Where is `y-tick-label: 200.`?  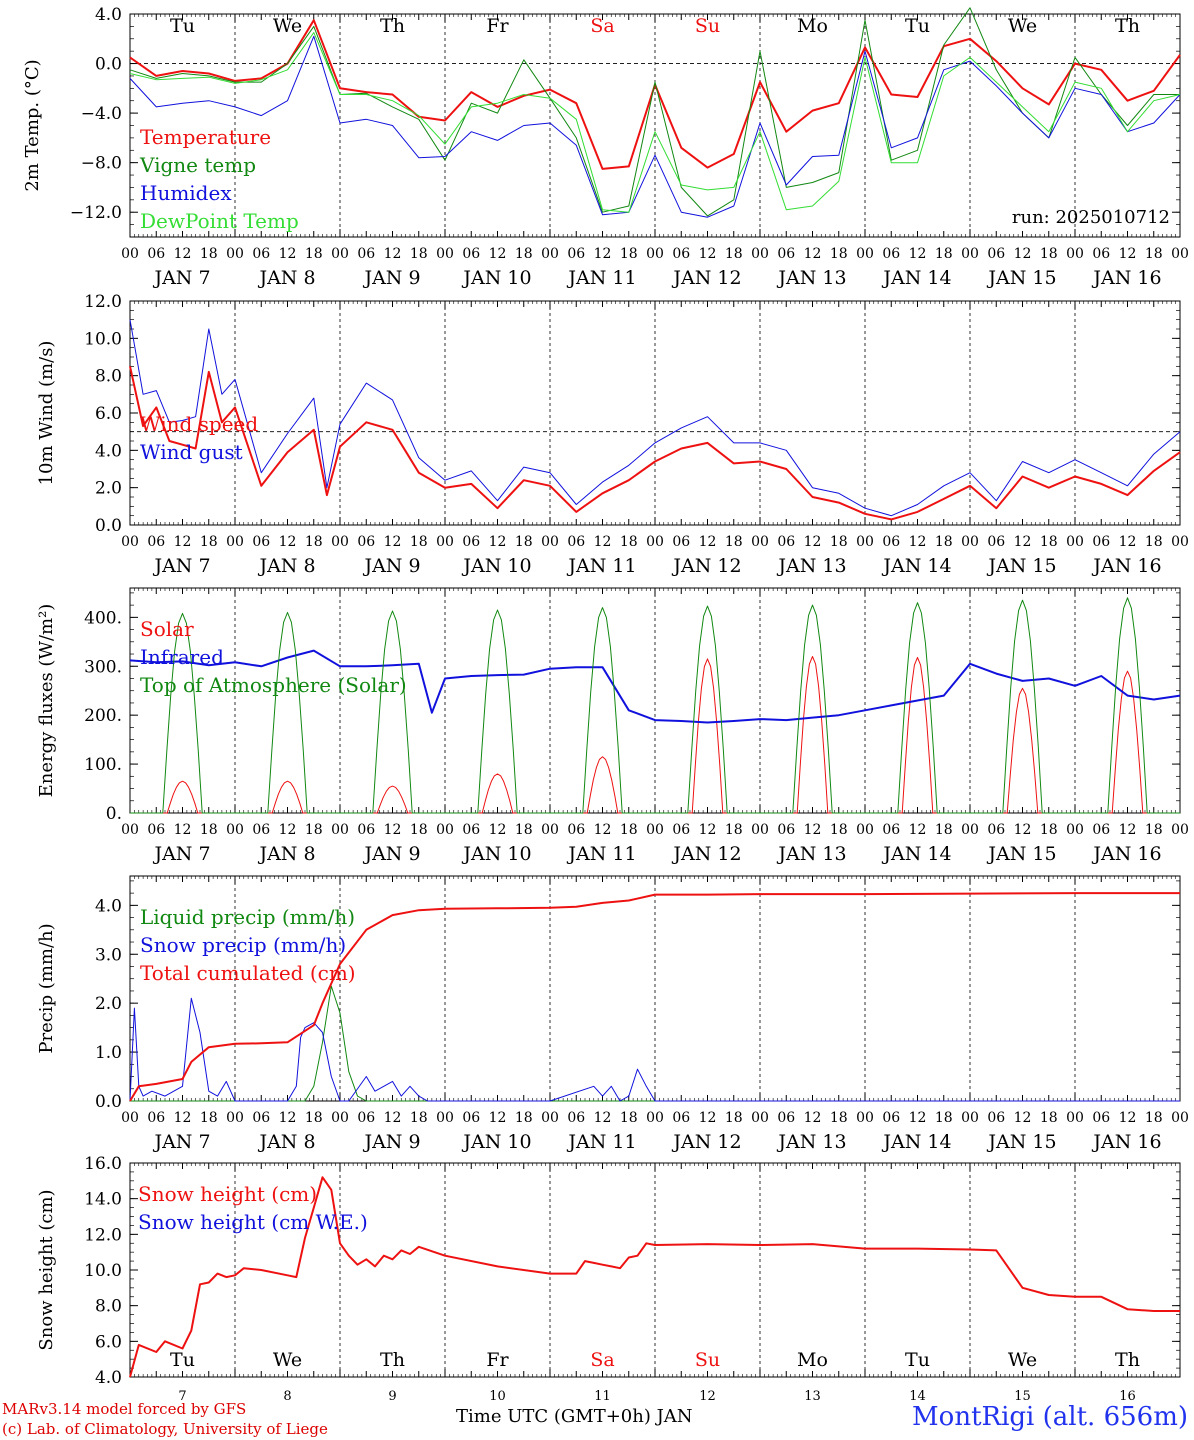
y-tick-label: 200. is located at coordinates (103, 716).